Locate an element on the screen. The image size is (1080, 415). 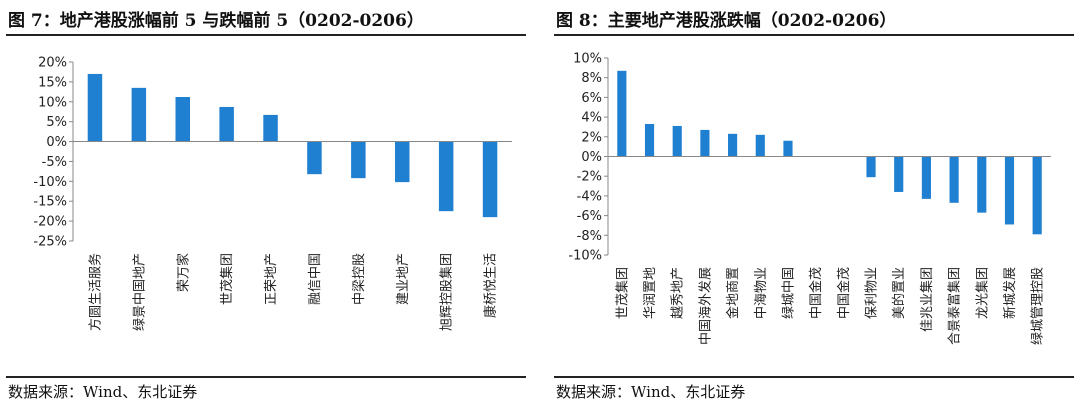
right-y-tick-label: -8% is located at coordinates (589, 236).